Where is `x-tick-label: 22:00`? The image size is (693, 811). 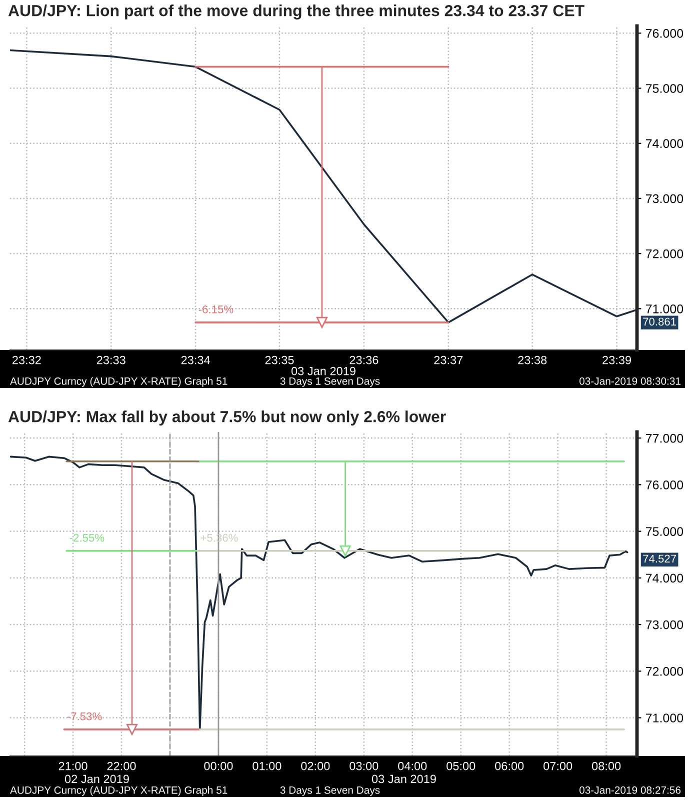 x-tick-label: 22:00 is located at coordinates (121, 766).